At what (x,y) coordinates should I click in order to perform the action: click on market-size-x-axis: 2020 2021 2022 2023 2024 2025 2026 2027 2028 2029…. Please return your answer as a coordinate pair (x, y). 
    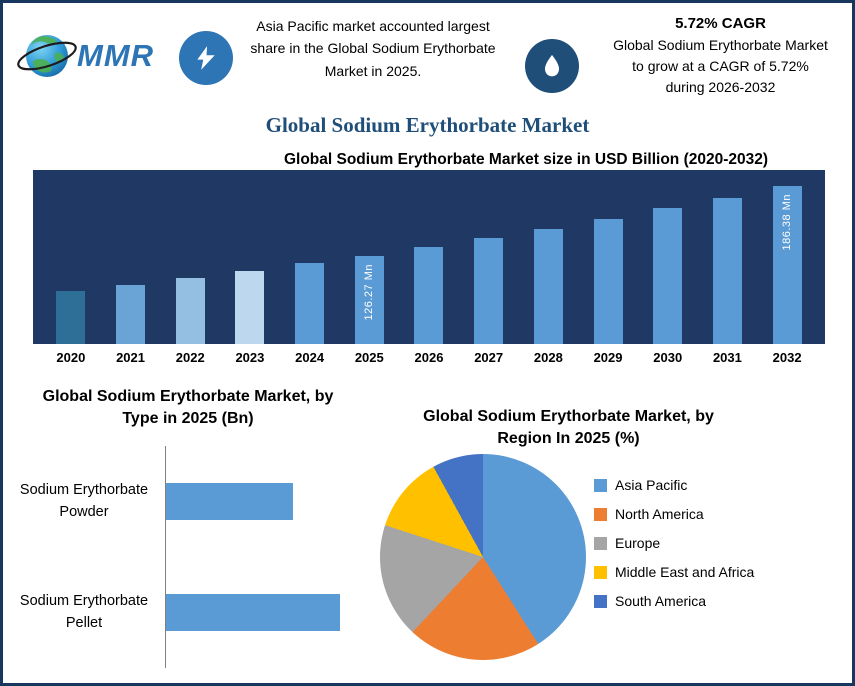
    Looking at the image, I should click on (429, 357).